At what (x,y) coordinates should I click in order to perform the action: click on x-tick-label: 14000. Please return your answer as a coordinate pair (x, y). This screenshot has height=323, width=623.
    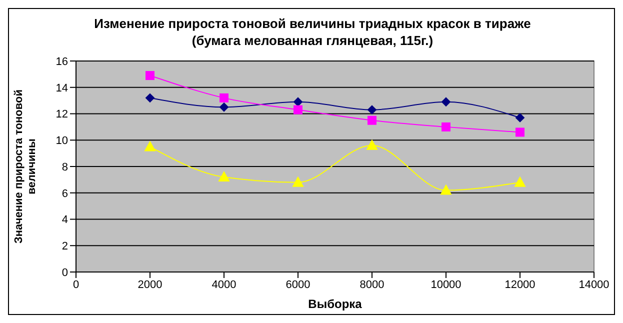
    Looking at the image, I should click on (594, 284).